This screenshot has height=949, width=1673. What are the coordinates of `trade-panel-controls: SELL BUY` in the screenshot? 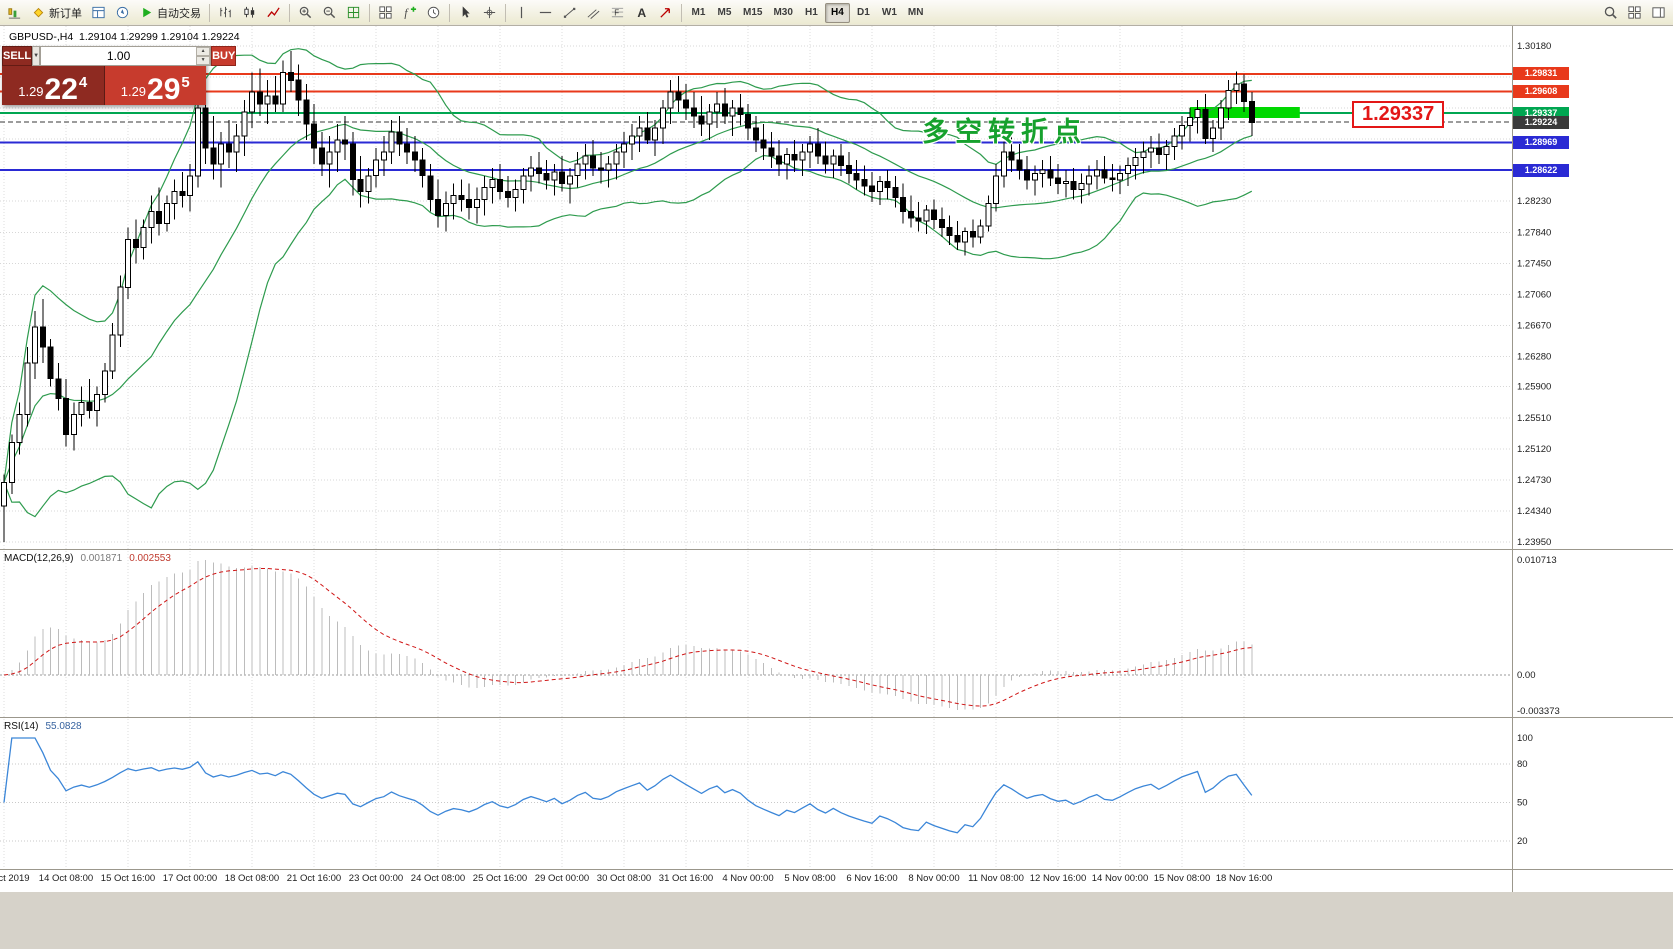 It's located at (119, 56).